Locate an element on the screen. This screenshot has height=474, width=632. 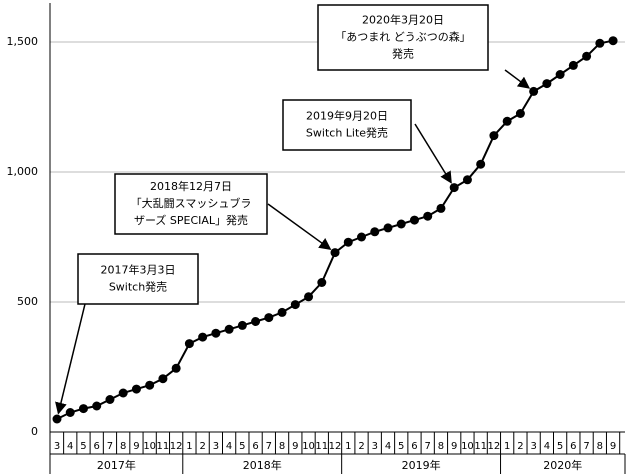
annotation-text: 2019年9月20日 is located at coordinates (347, 116).